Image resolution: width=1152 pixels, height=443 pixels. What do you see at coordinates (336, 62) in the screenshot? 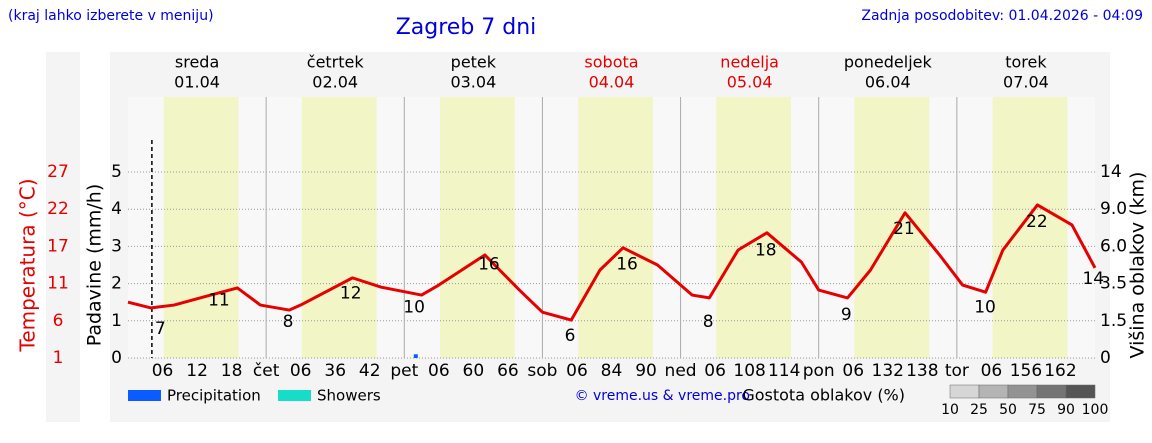
I see `day-name: četrtek` at bounding box center [336, 62].